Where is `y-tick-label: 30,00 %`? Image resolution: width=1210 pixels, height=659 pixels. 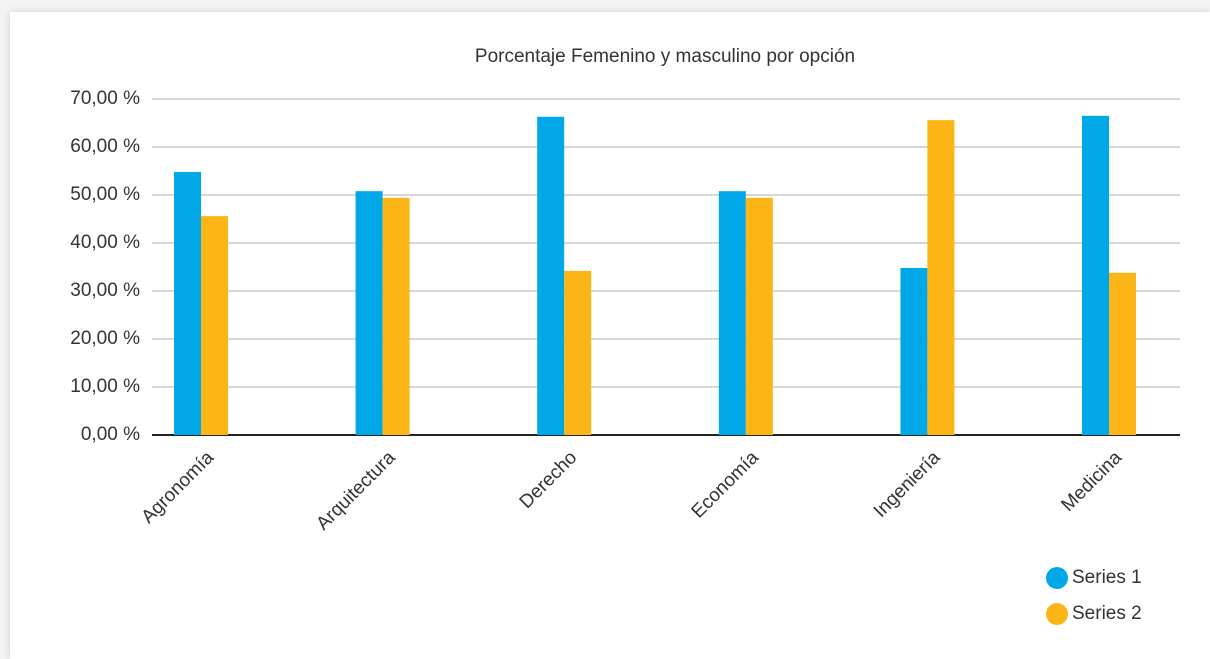
y-tick-label: 30,00 % is located at coordinates (105, 290).